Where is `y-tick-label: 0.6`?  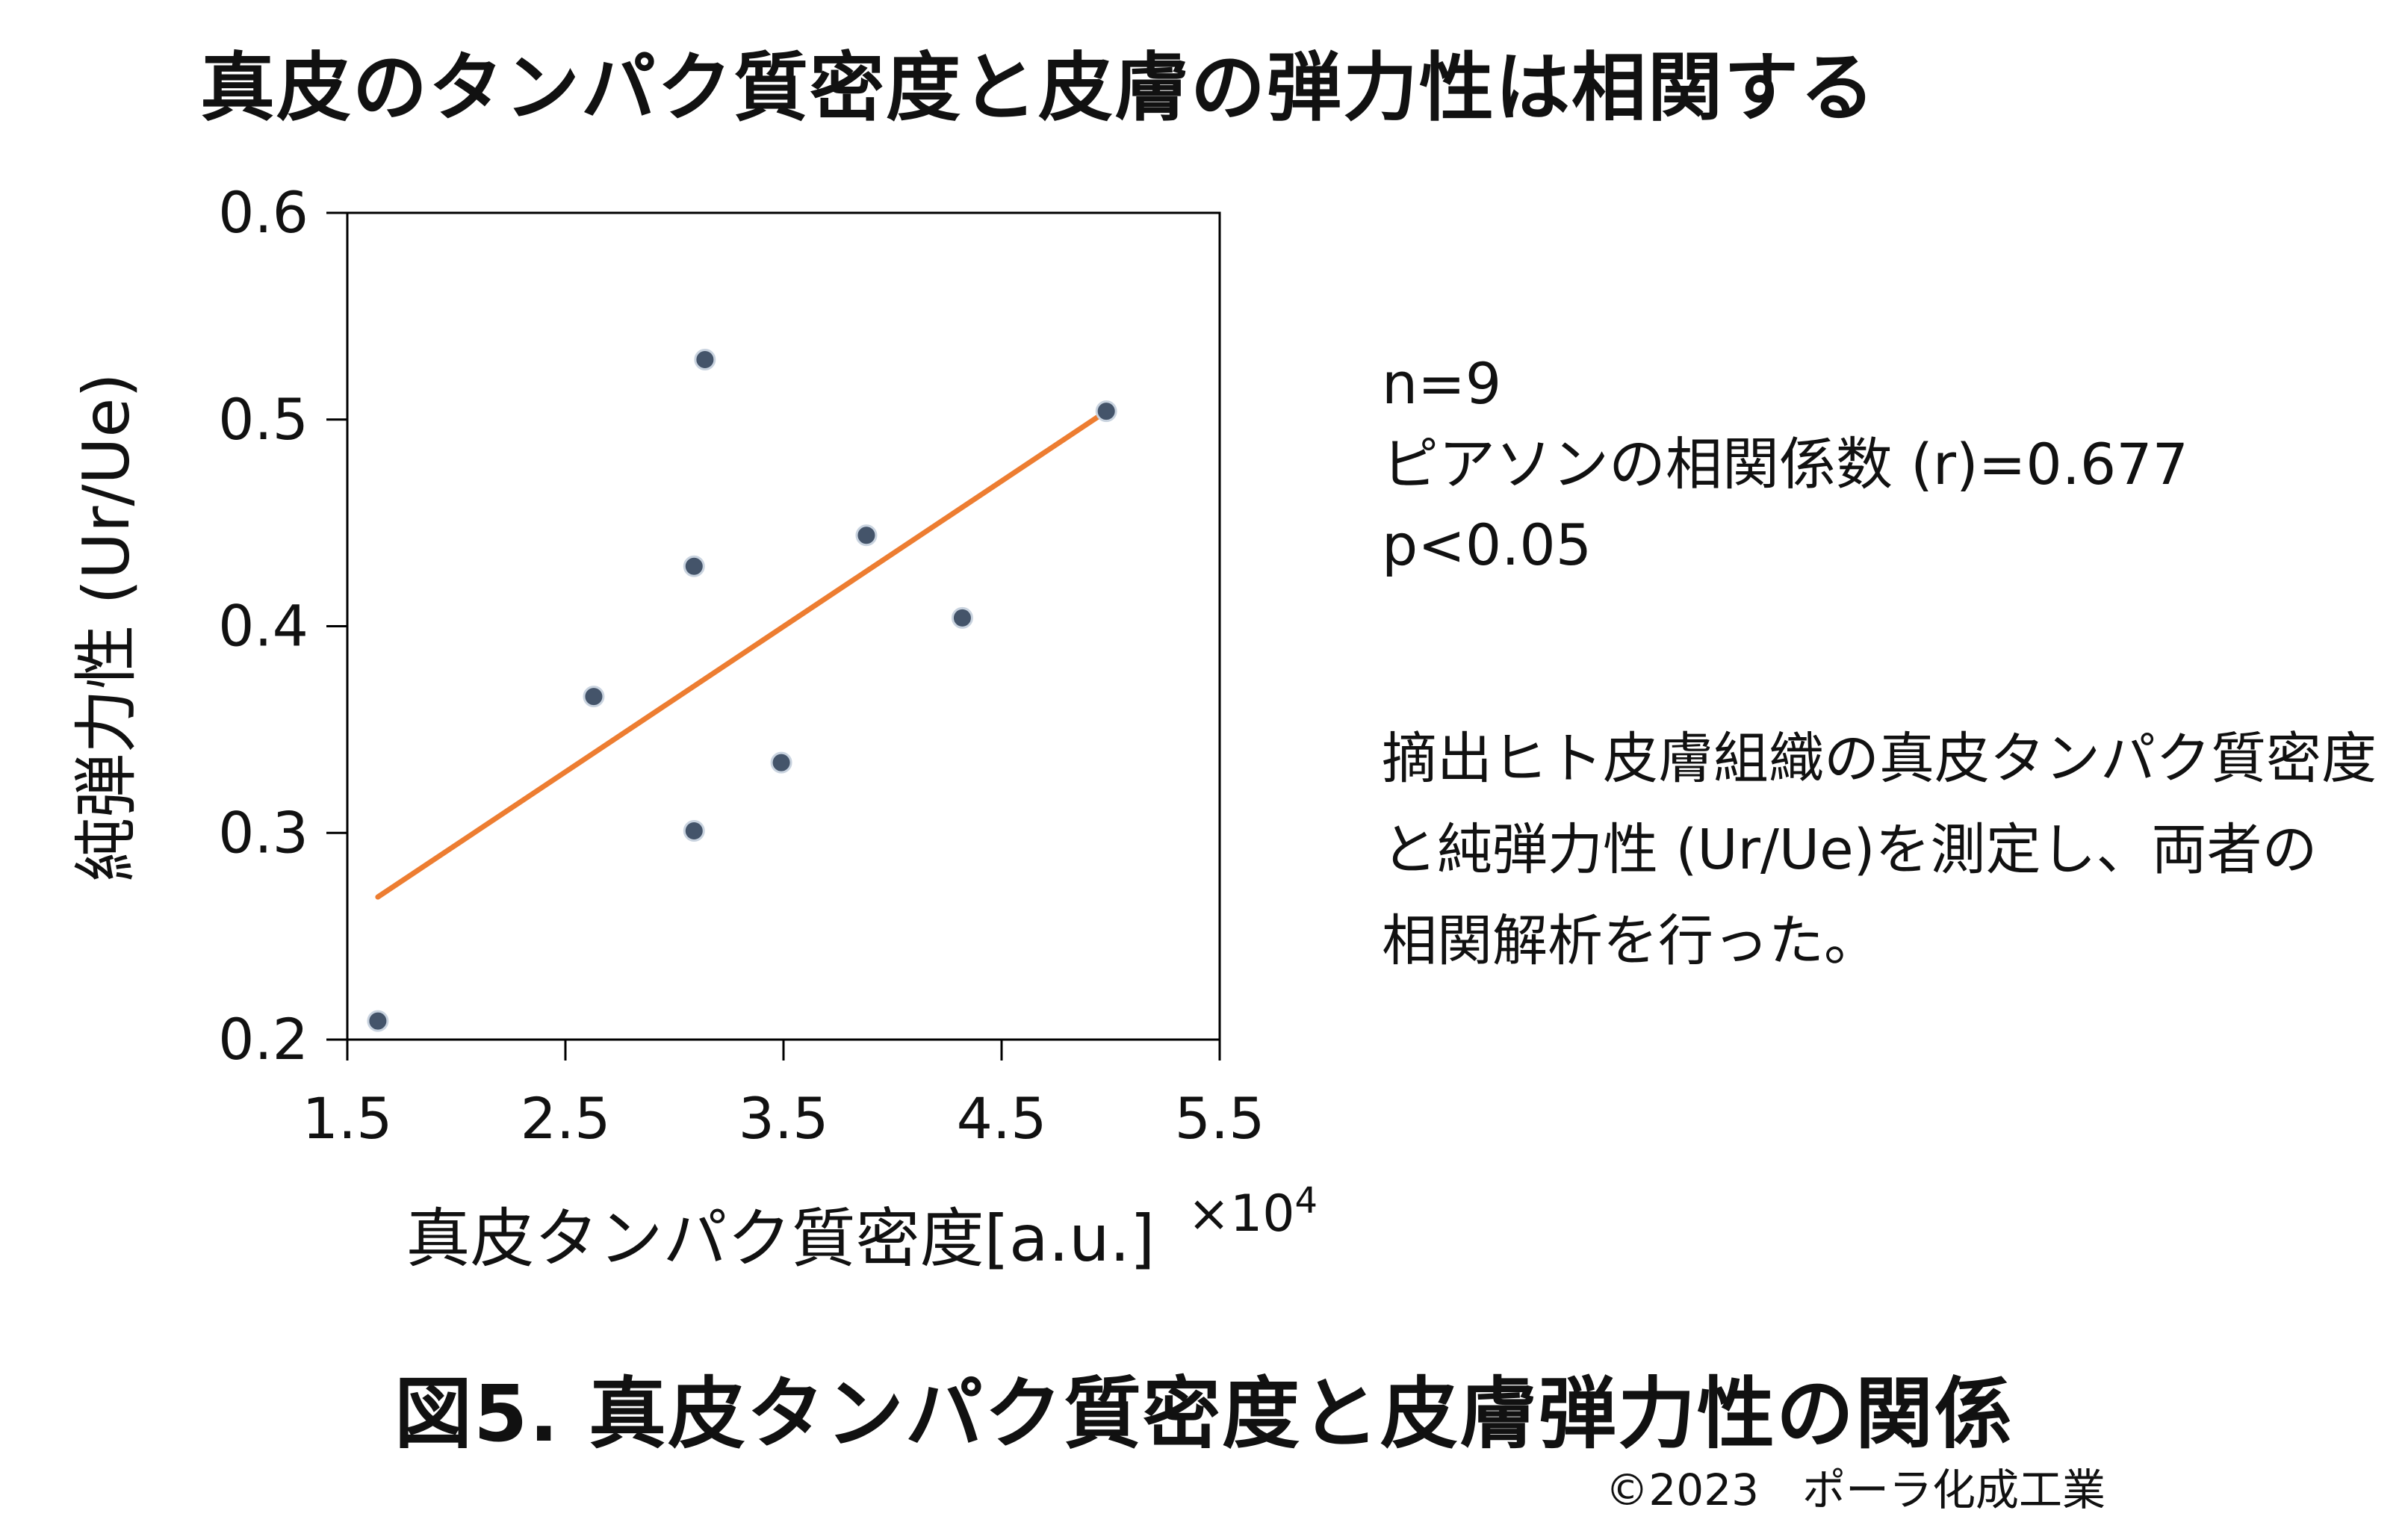 y-tick-label: 0.6 is located at coordinates (263, 212).